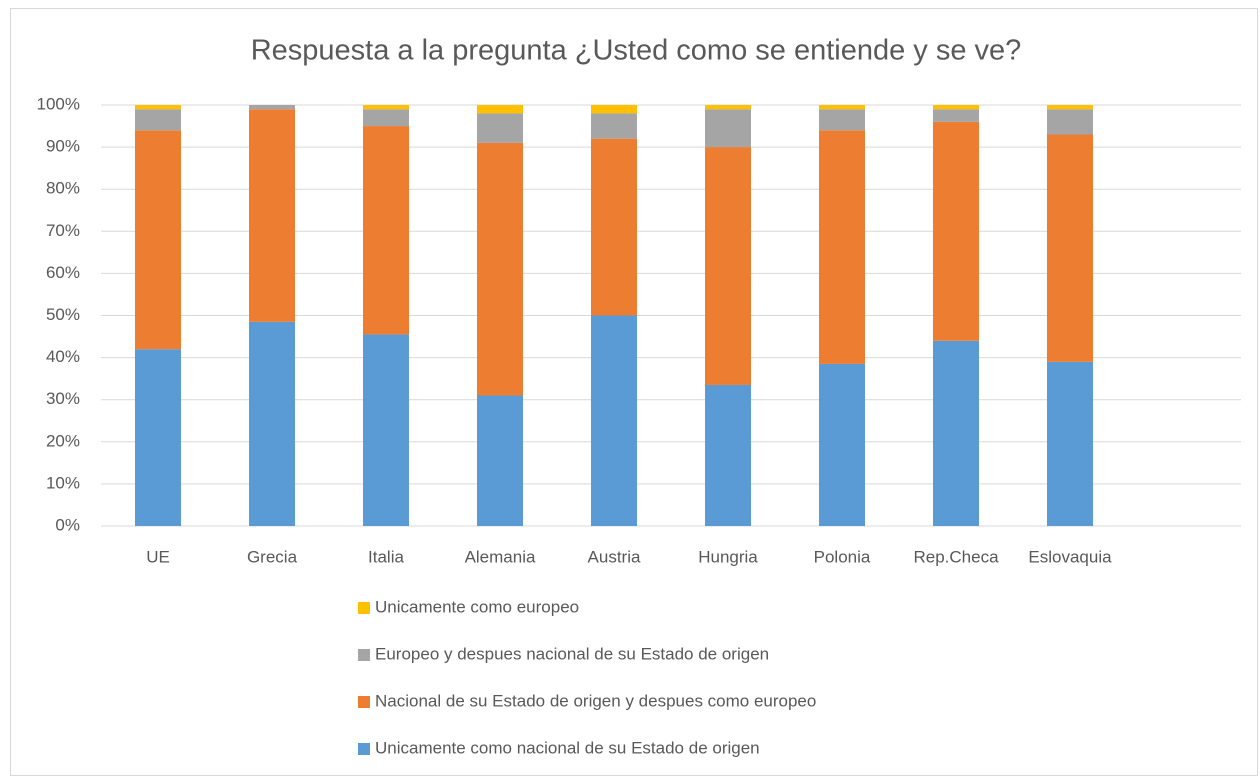  What do you see at coordinates (728, 556) in the screenshot?
I see `x-tick-label: Hungria` at bounding box center [728, 556].